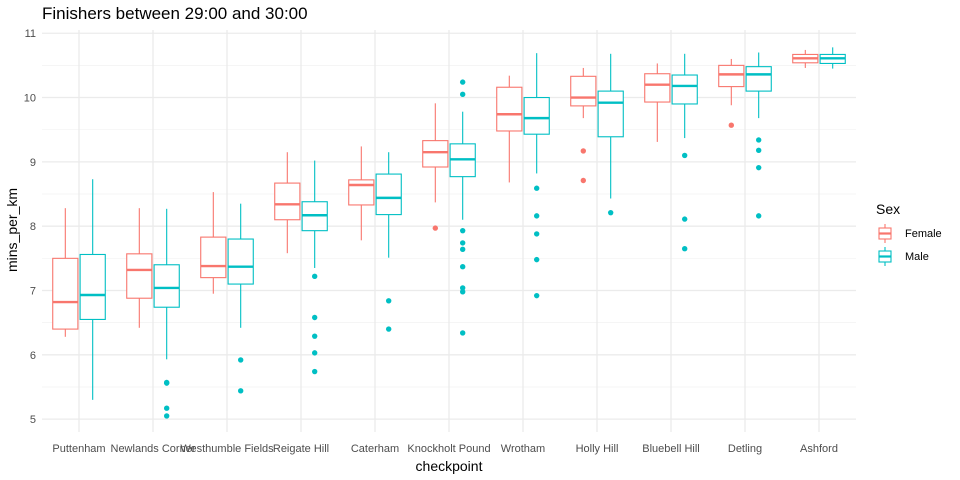  What do you see at coordinates (523, 449) in the screenshot?
I see `x-tick-label: Wrotham` at bounding box center [523, 449].